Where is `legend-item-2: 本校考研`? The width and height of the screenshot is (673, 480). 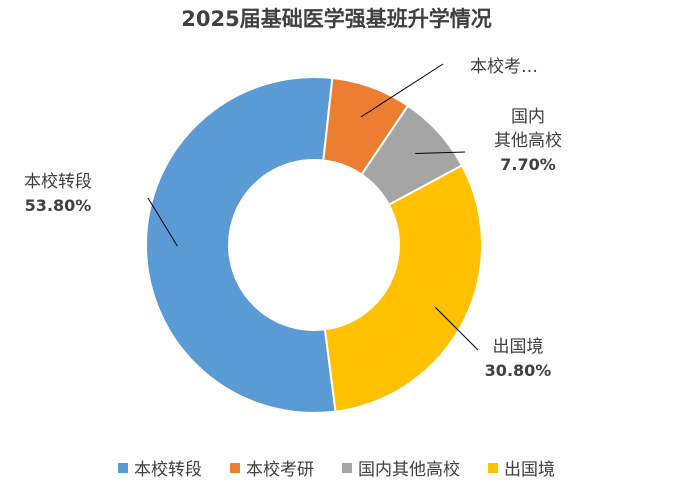 legend-item-2: 本校考研 is located at coordinates (272, 467).